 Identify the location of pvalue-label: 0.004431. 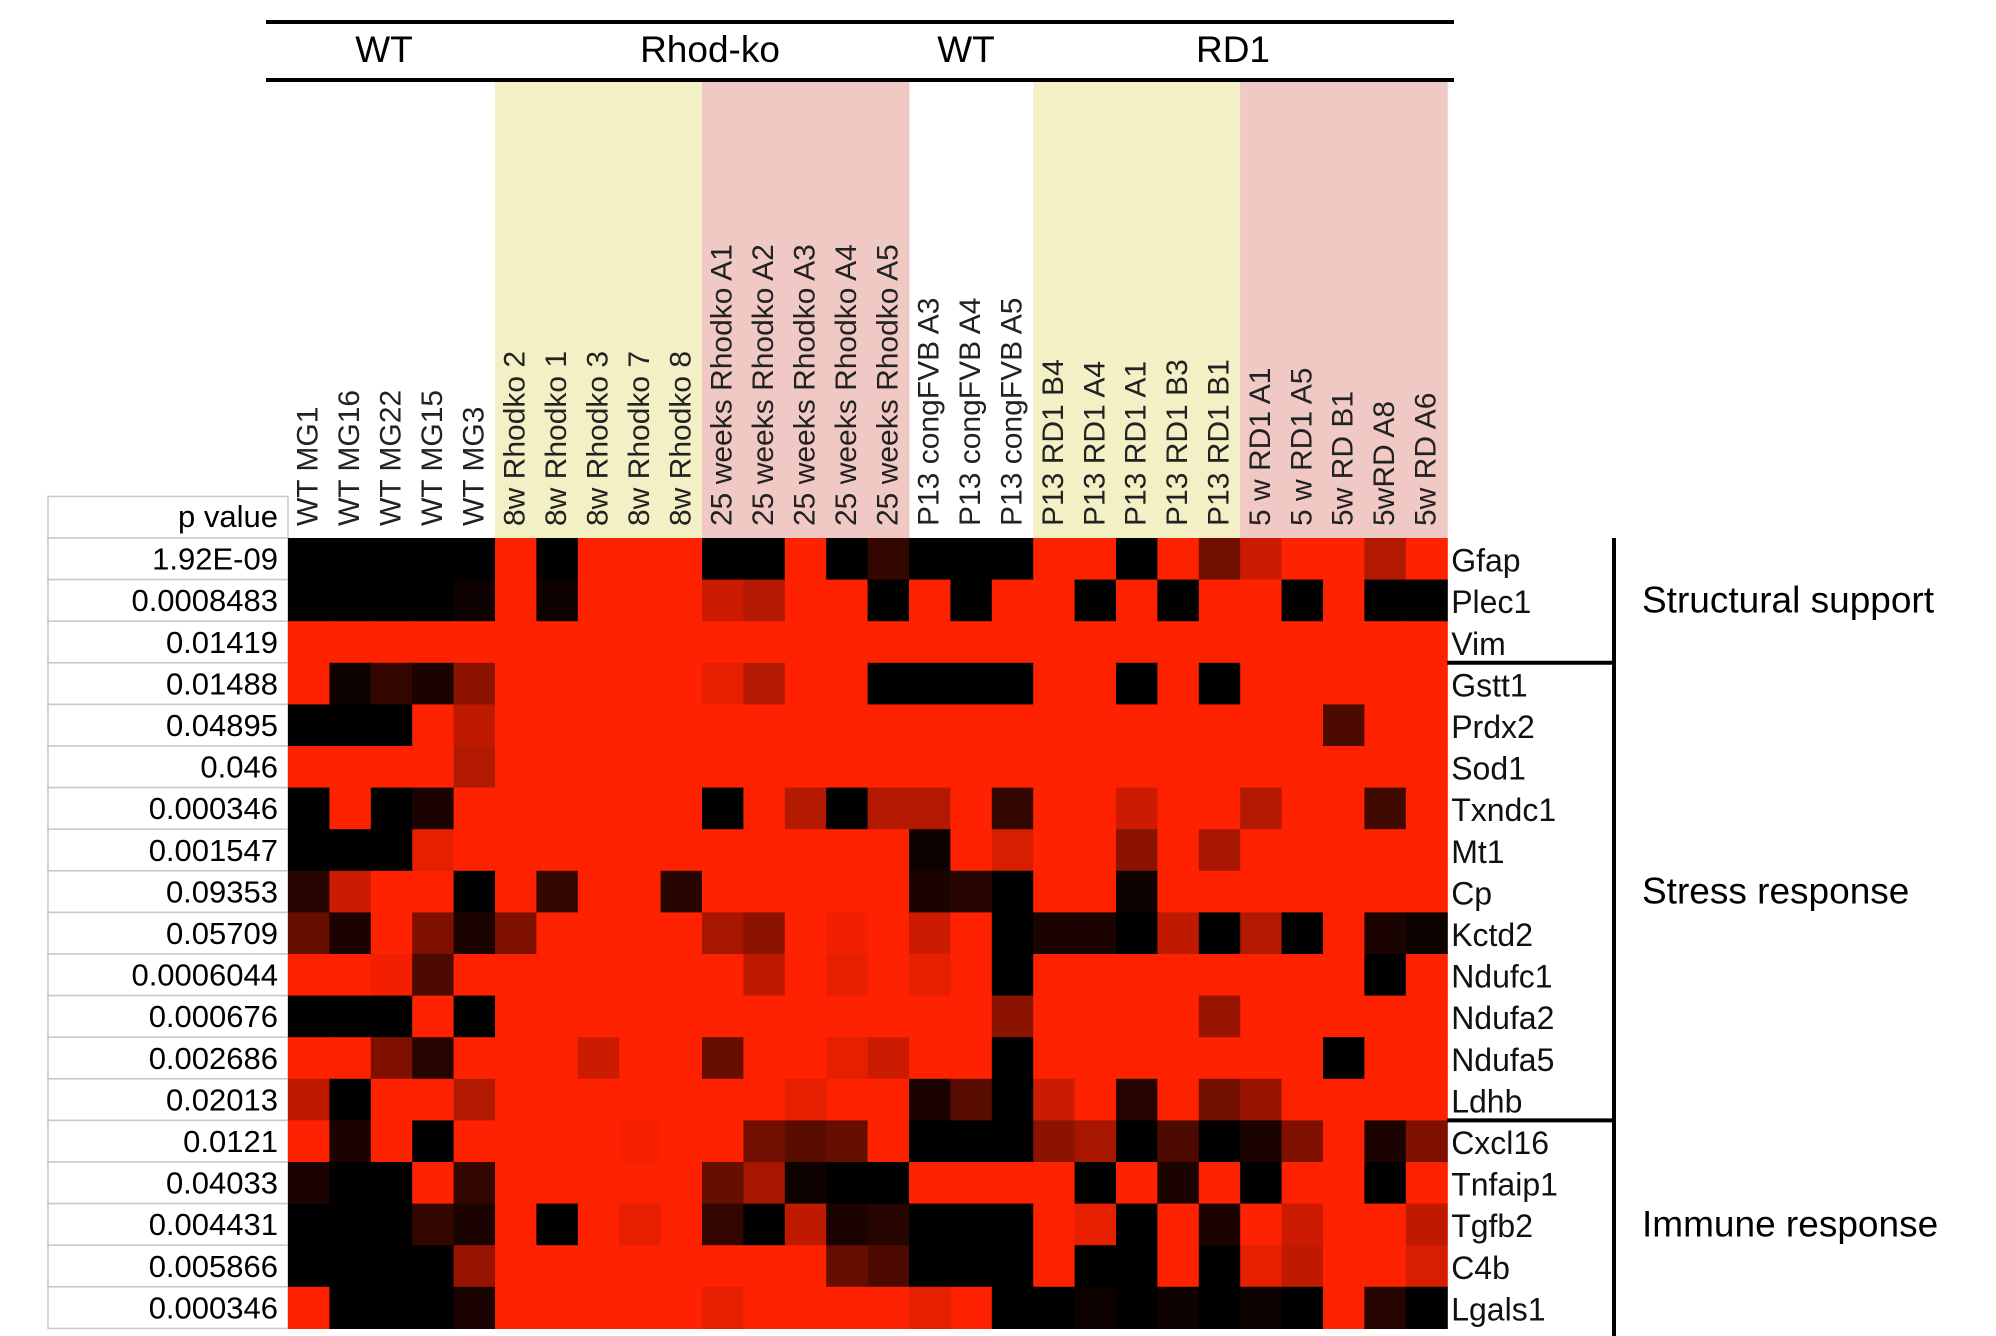
(213, 1224).